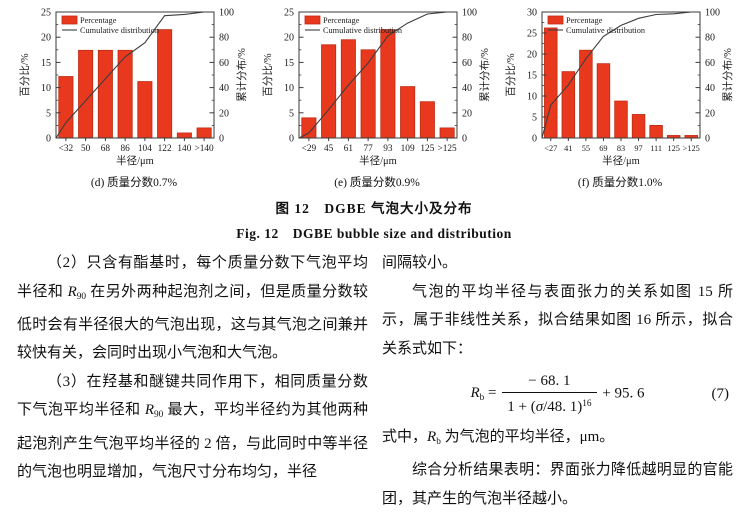  Describe the element at coordinates (568, 148) in the screenshot. I see `svg-text: 41` at that location.